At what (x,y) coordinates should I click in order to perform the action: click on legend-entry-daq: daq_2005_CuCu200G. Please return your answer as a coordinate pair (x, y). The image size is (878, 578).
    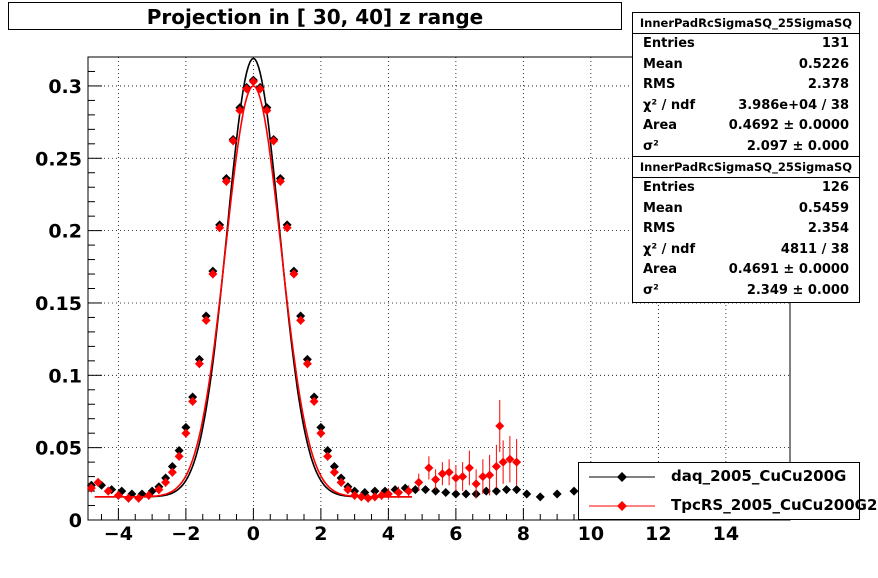
    Looking at the image, I should click on (719, 477).